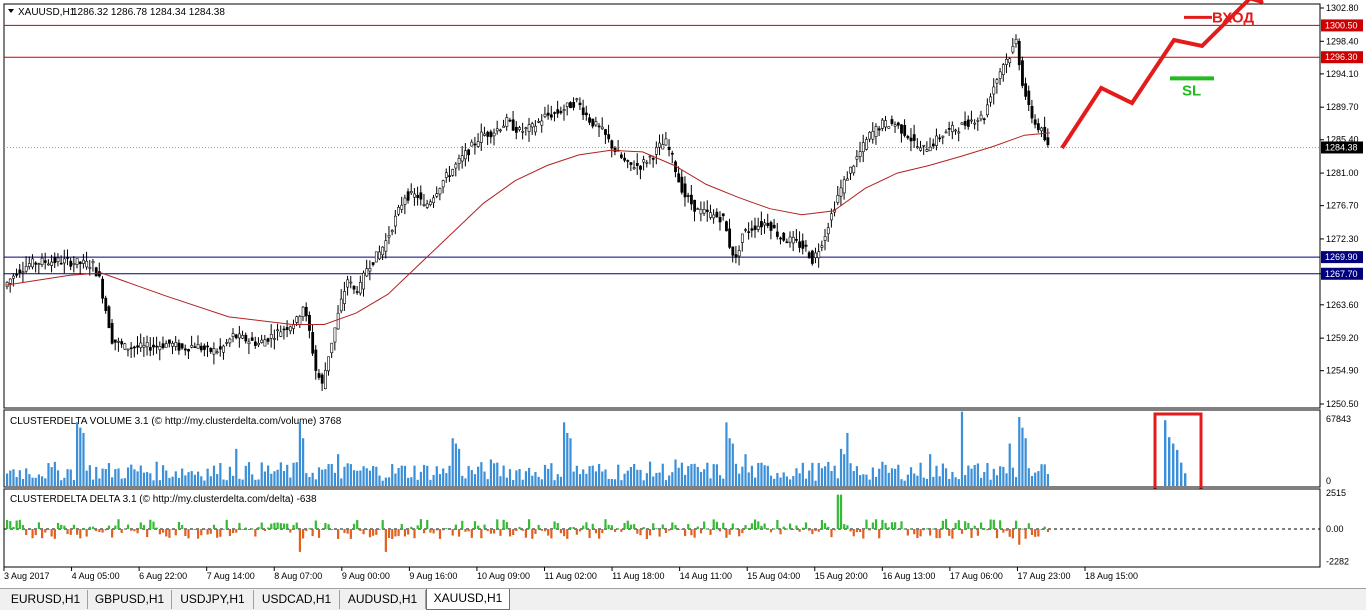 This screenshot has width=1366, height=610. What do you see at coordinates (11, 11) in the screenshot?
I see `chart-menu-arrow-icon` at bounding box center [11, 11].